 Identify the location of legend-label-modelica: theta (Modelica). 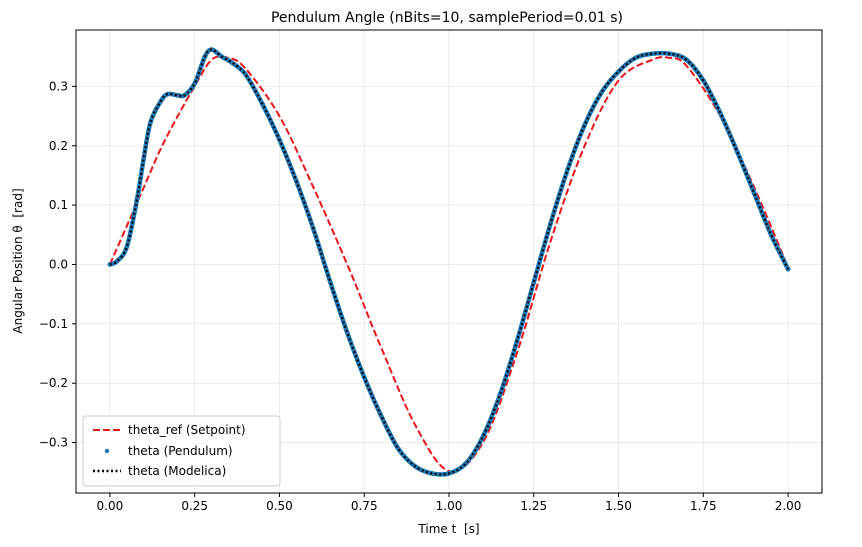
(177, 471).